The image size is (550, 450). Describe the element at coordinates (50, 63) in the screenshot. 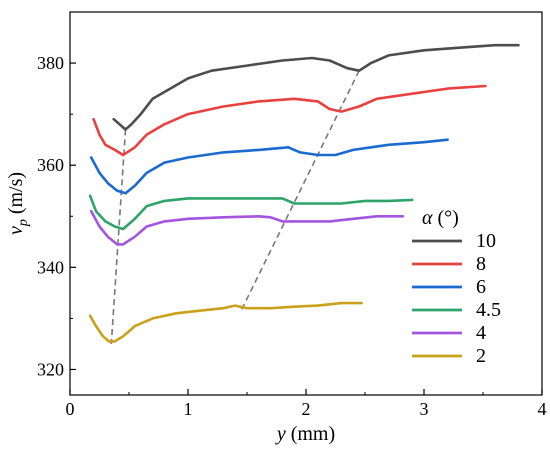

I see `y-tick-label: 380` at that location.